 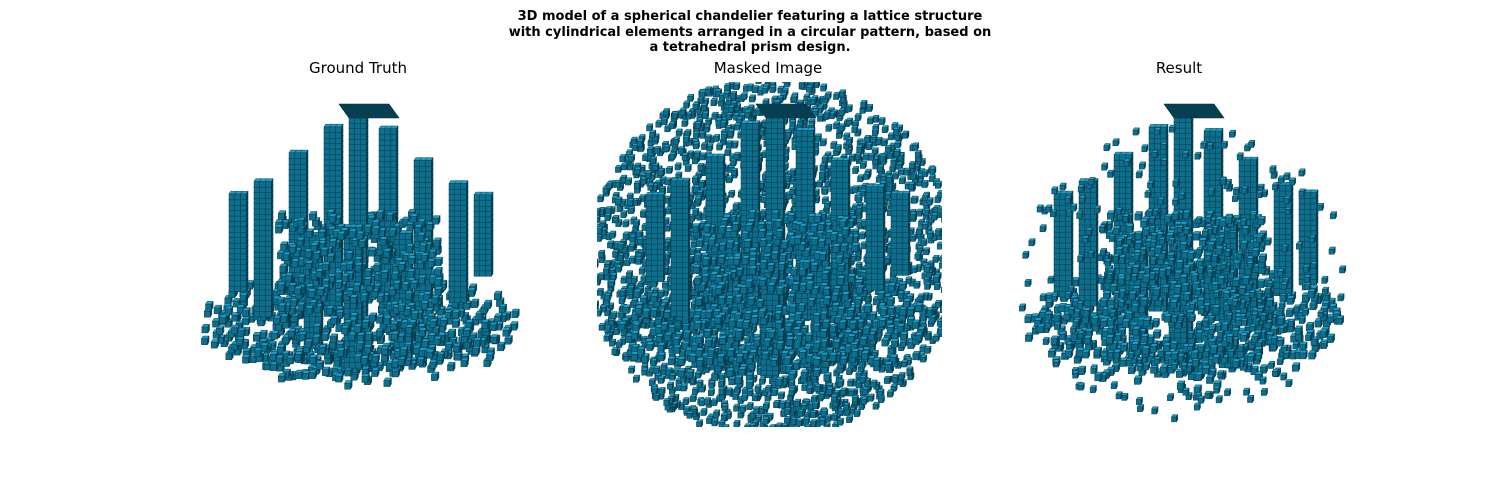 What do you see at coordinates (750, 48) in the screenshot?
I see `figure-title-line-3: a tetrahedral prism design.` at bounding box center [750, 48].